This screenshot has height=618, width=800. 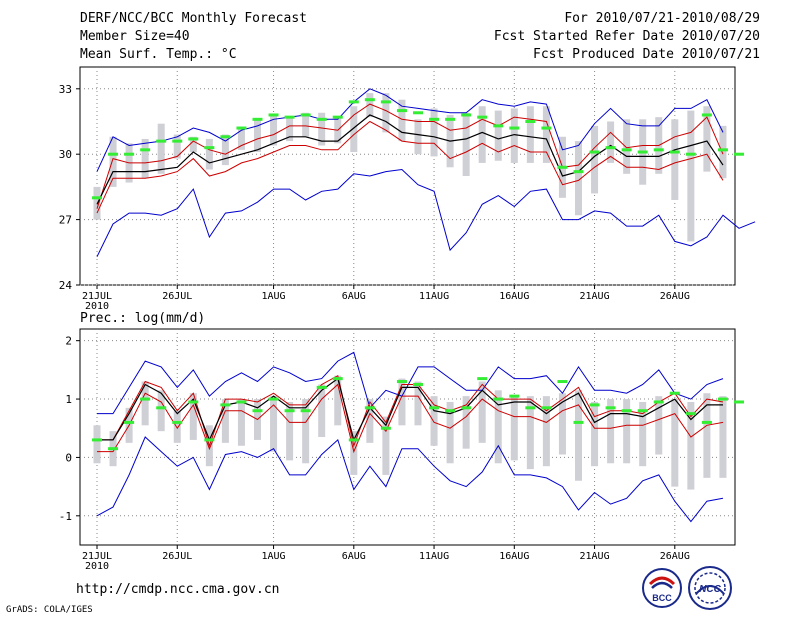 I want to click on bcc-logo-text: BCC, so click(x=662, y=598).